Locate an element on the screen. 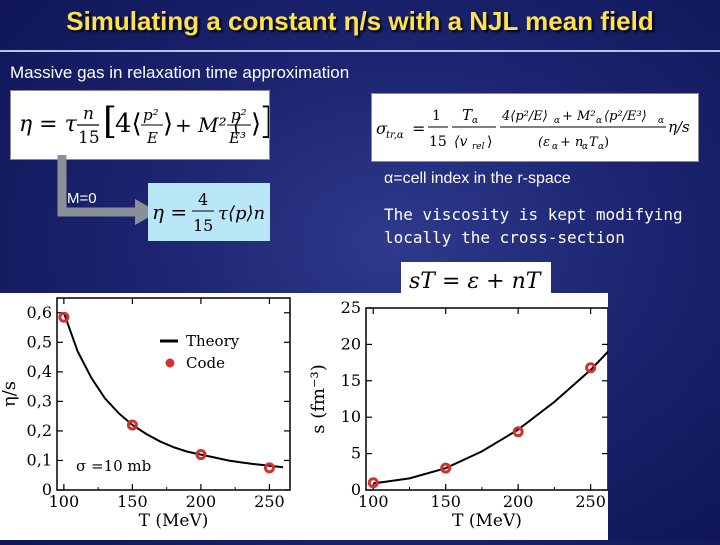  plot1-ytick-label: 0,3 is located at coordinates (39, 400).